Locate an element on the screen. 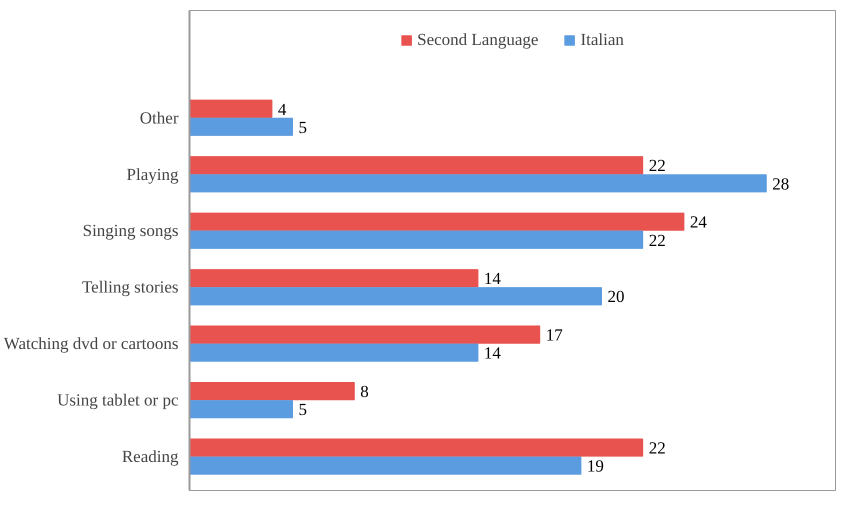  y-tick-label: Playing is located at coordinates (152, 174).